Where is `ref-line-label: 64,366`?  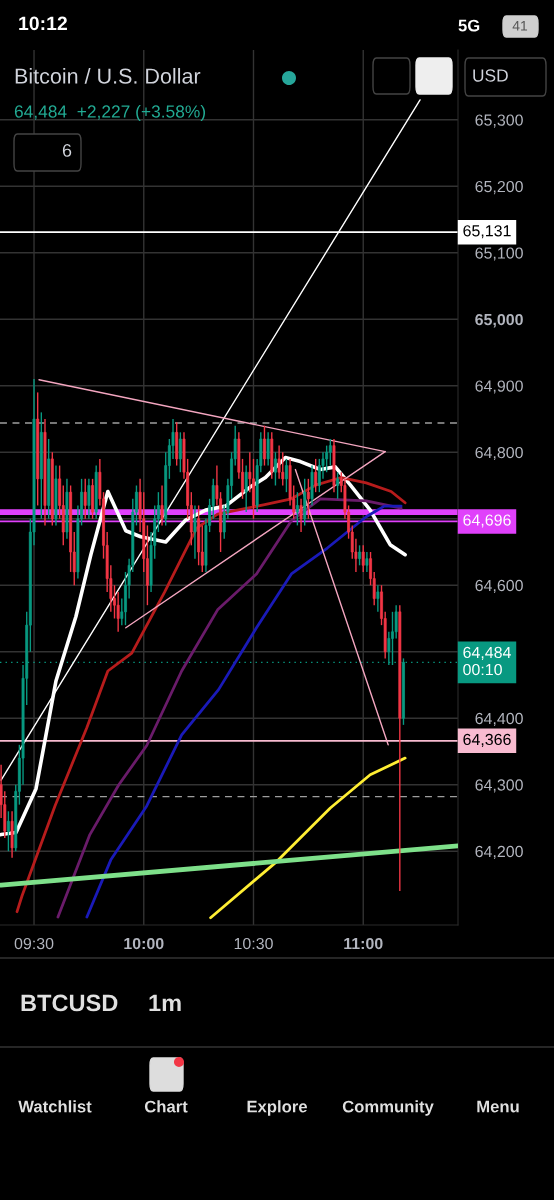
ref-line-label: 64,366 is located at coordinates (487, 740).